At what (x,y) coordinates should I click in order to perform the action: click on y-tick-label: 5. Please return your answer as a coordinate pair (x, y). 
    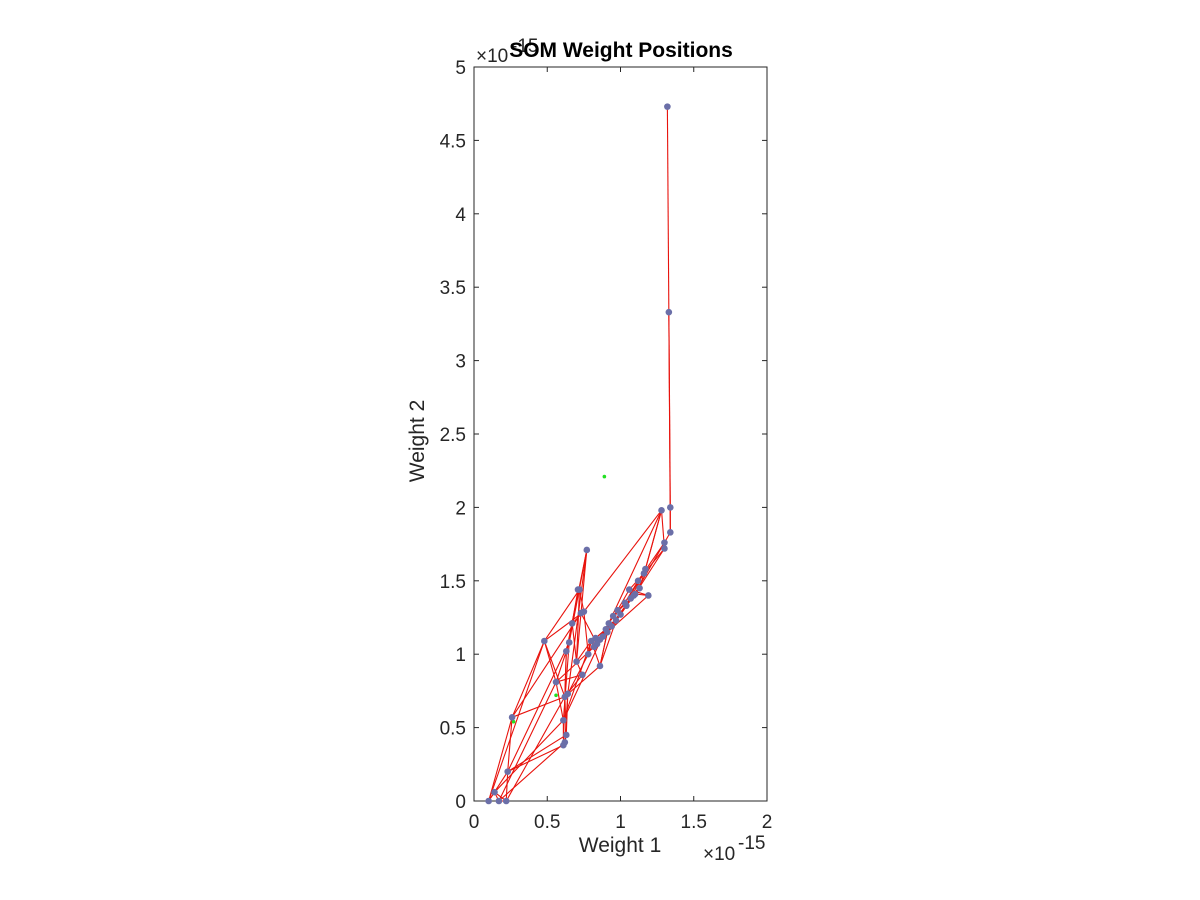
    Looking at the image, I should click on (460, 68).